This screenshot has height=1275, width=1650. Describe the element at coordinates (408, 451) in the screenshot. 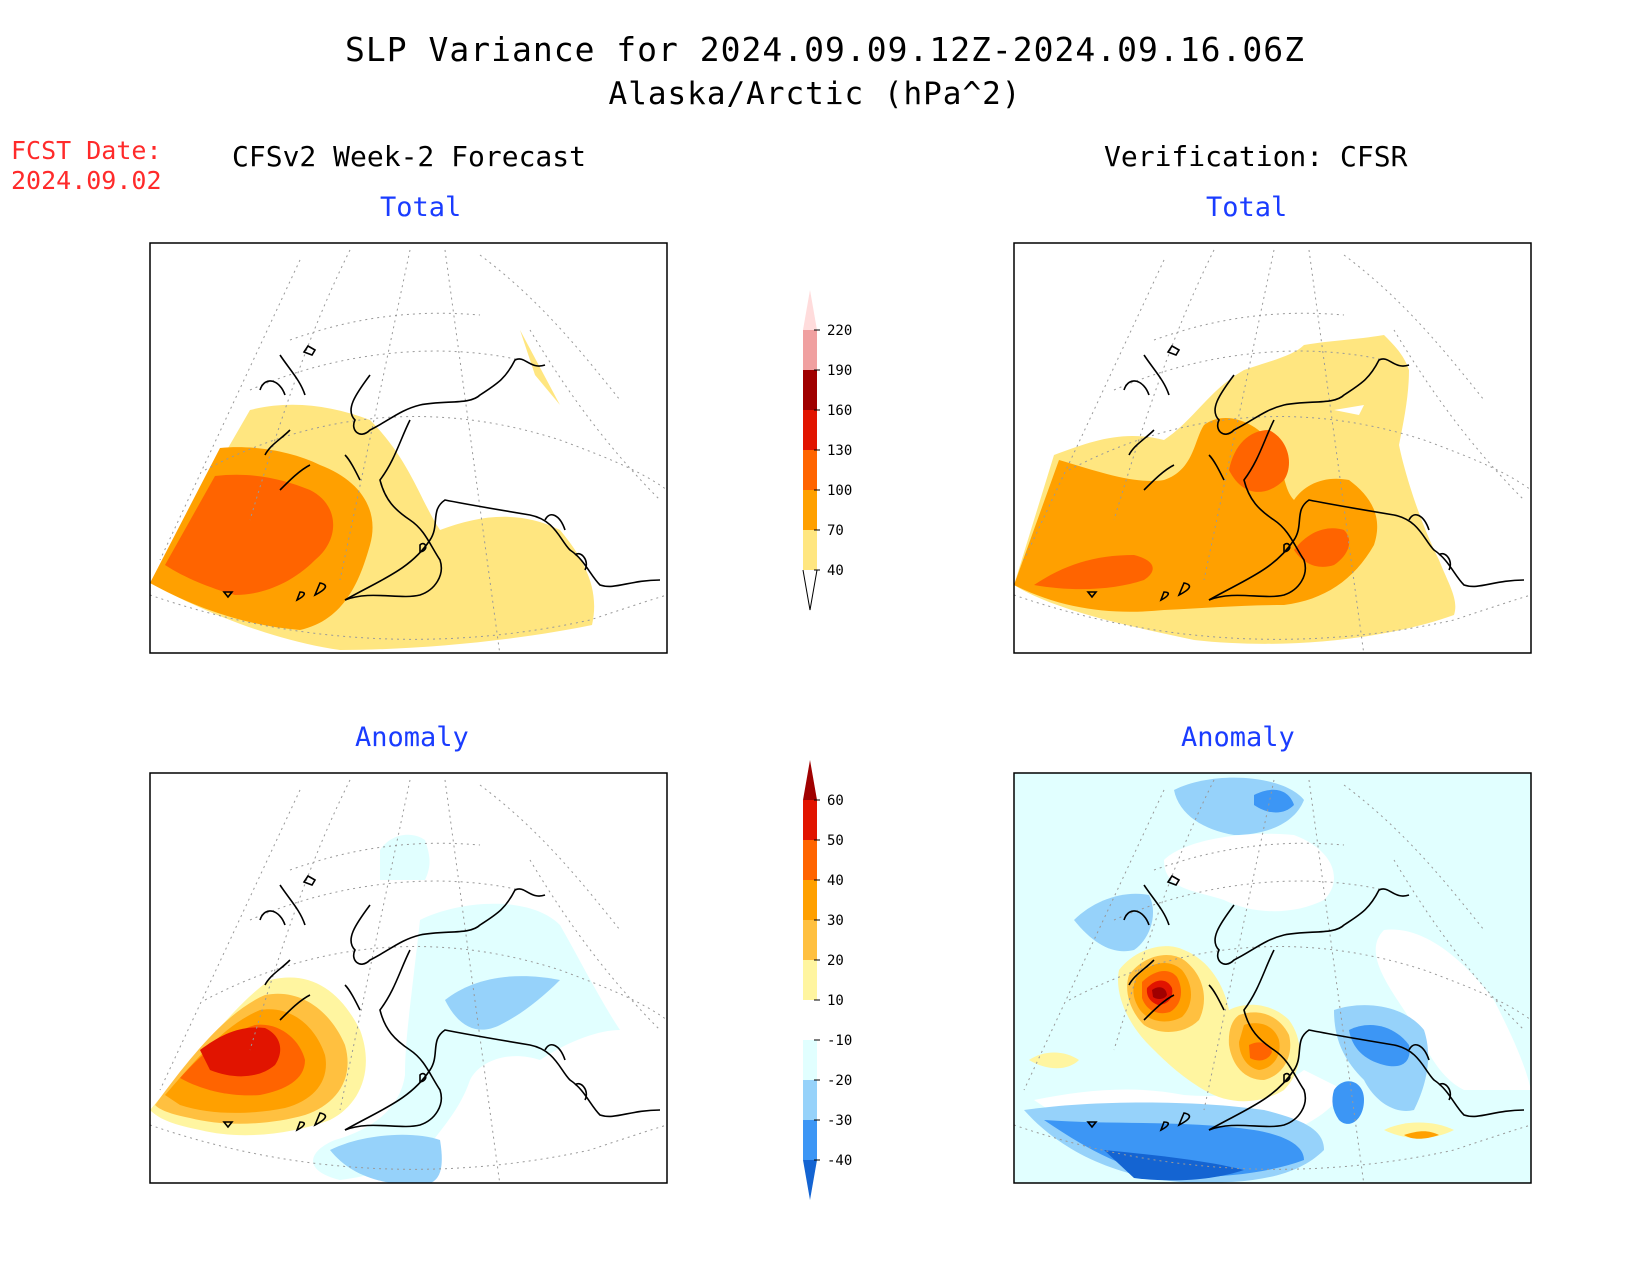

I see `forecast-total-map` at that location.